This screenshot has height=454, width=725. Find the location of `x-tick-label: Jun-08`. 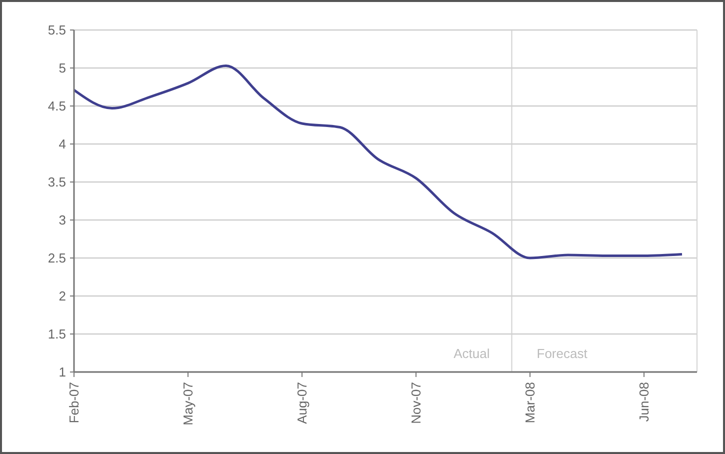

x-tick-label: Jun-08 is located at coordinates (644, 402).